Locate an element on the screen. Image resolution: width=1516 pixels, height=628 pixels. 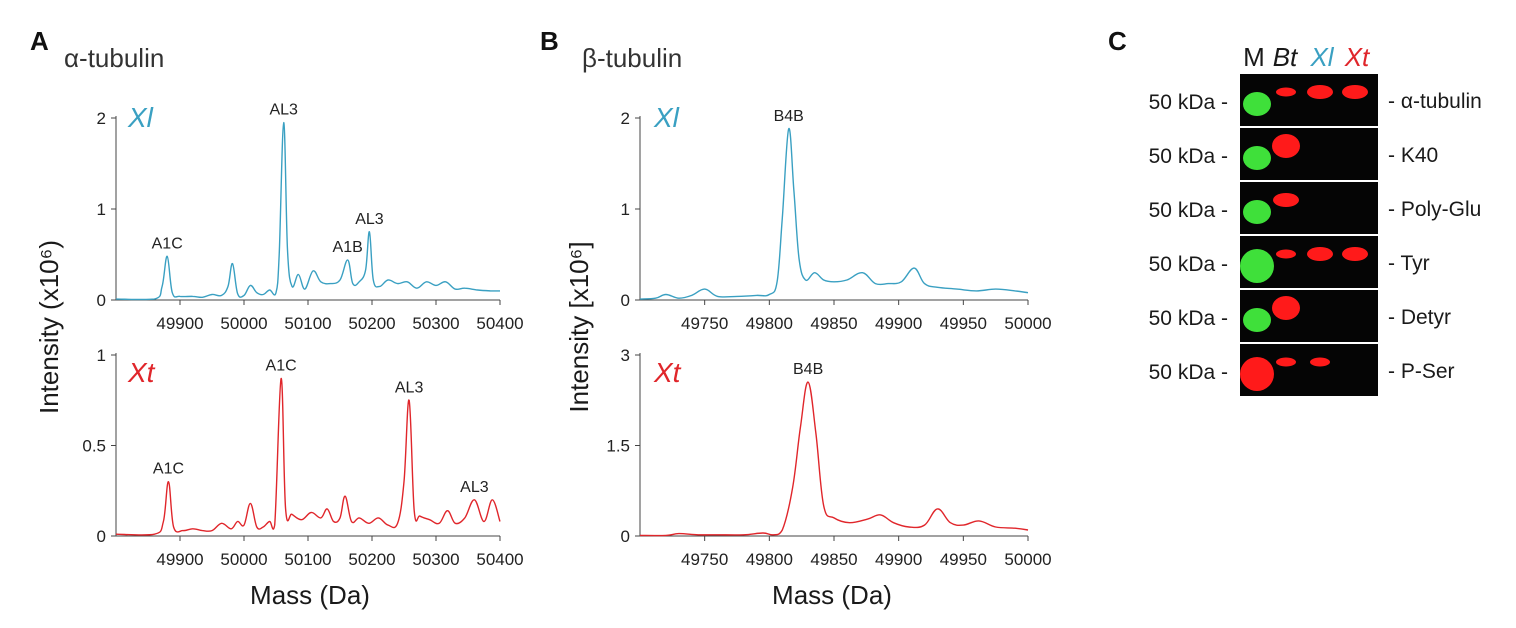
panel-b-title: β-tubulin is located at coordinates (632, 58).